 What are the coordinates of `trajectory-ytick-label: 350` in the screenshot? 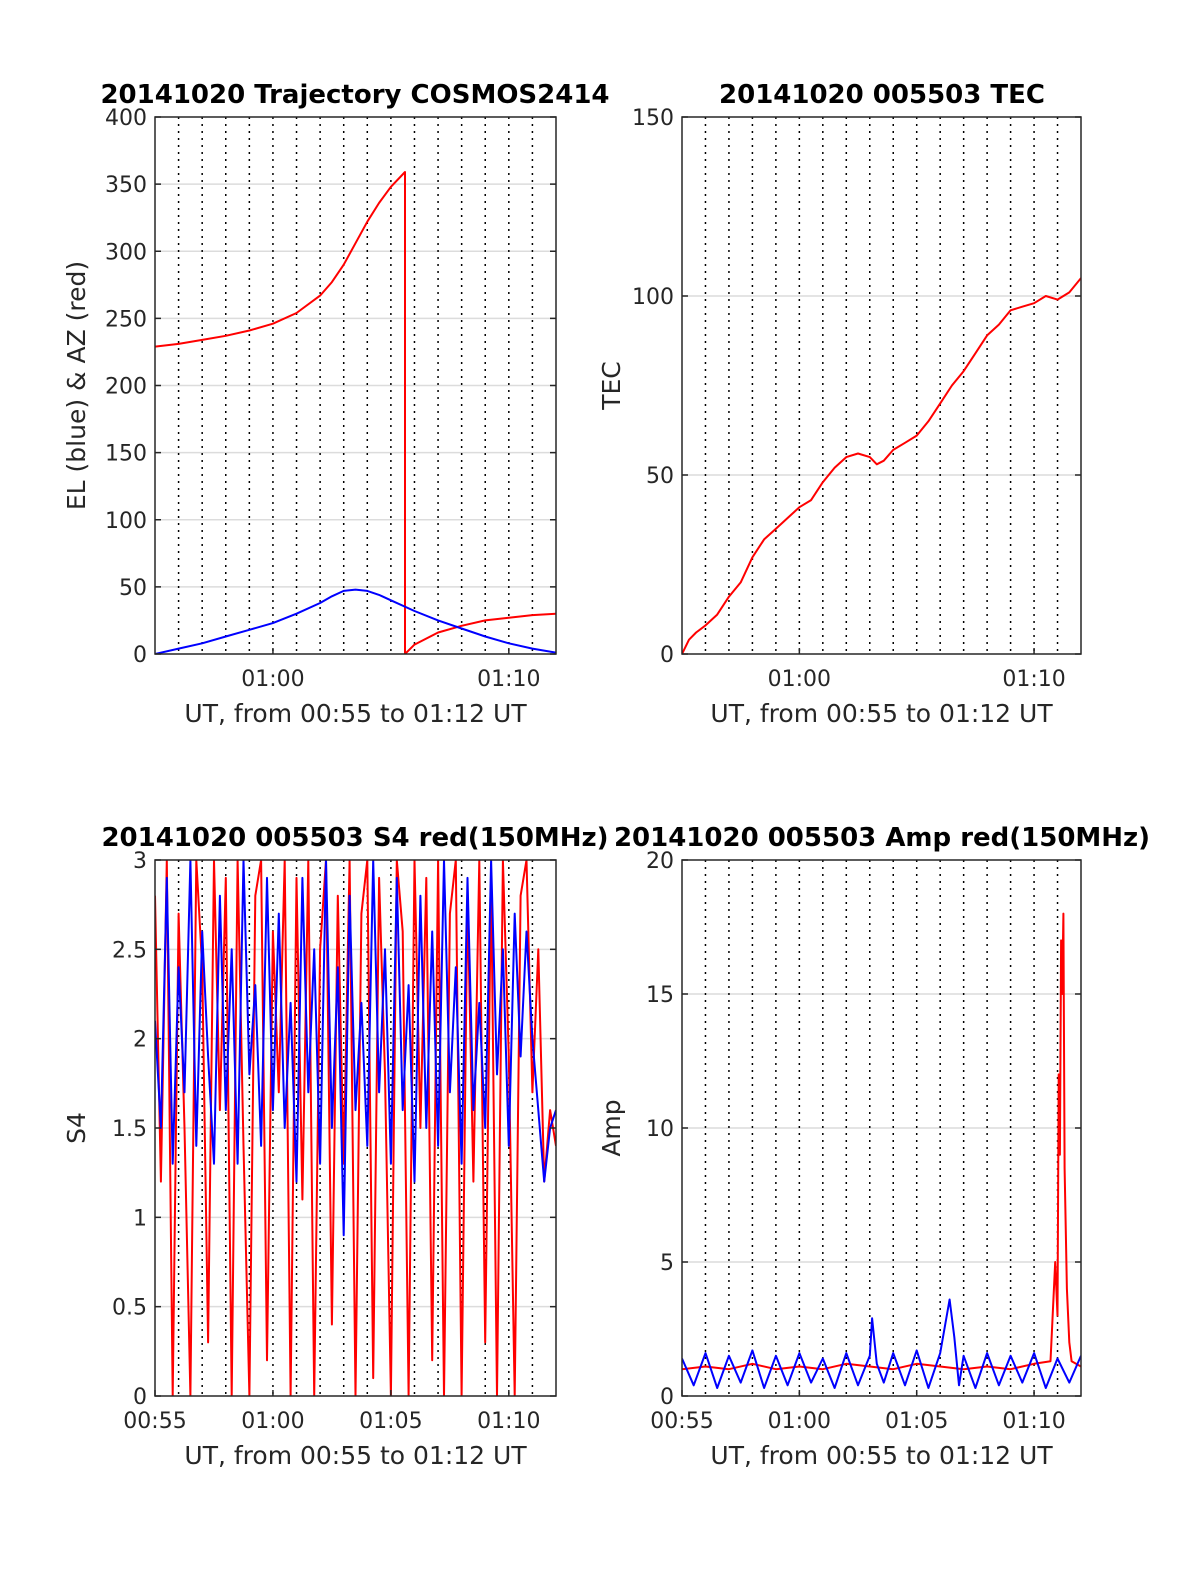 It's located at (126, 185).